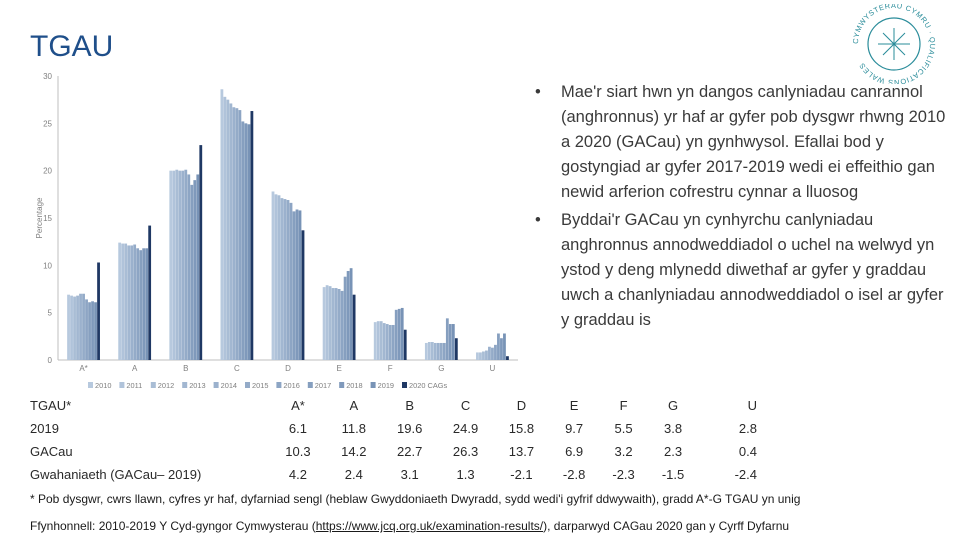  Describe the element at coordinates (297, 474) in the screenshot. I see `table-cell: 4.2` at that location.